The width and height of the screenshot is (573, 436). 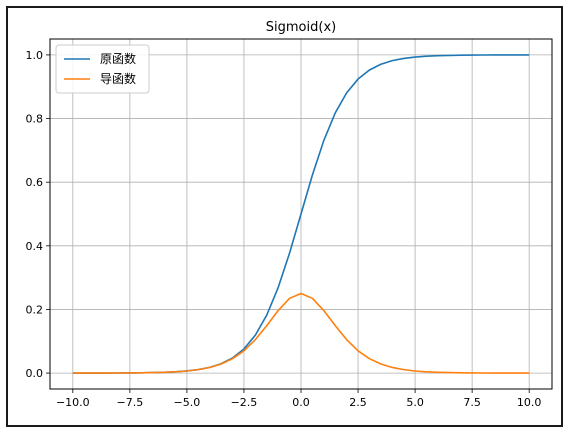 What do you see at coordinates (35, 182) in the screenshot?
I see `y-tick-label: 0.6` at bounding box center [35, 182].